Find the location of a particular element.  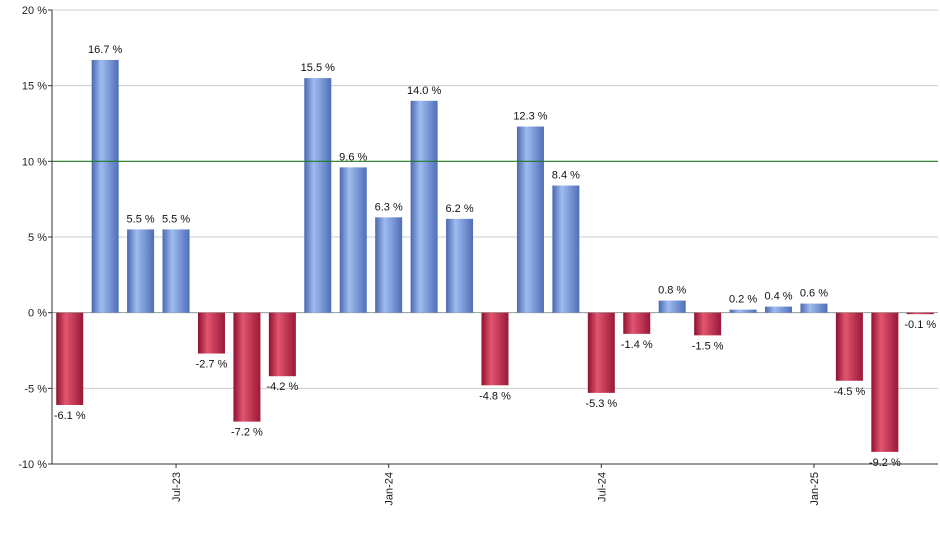

bar-value-label: 0.2 % is located at coordinates (743, 300).